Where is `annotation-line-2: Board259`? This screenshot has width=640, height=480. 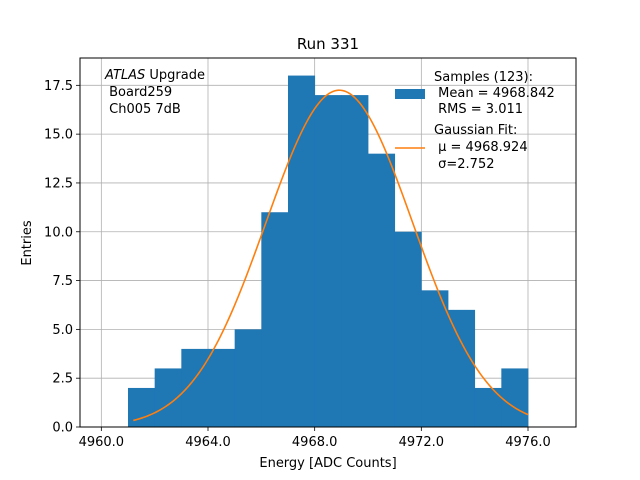
annotation-line-2: Board259 is located at coordinates (138, 92).